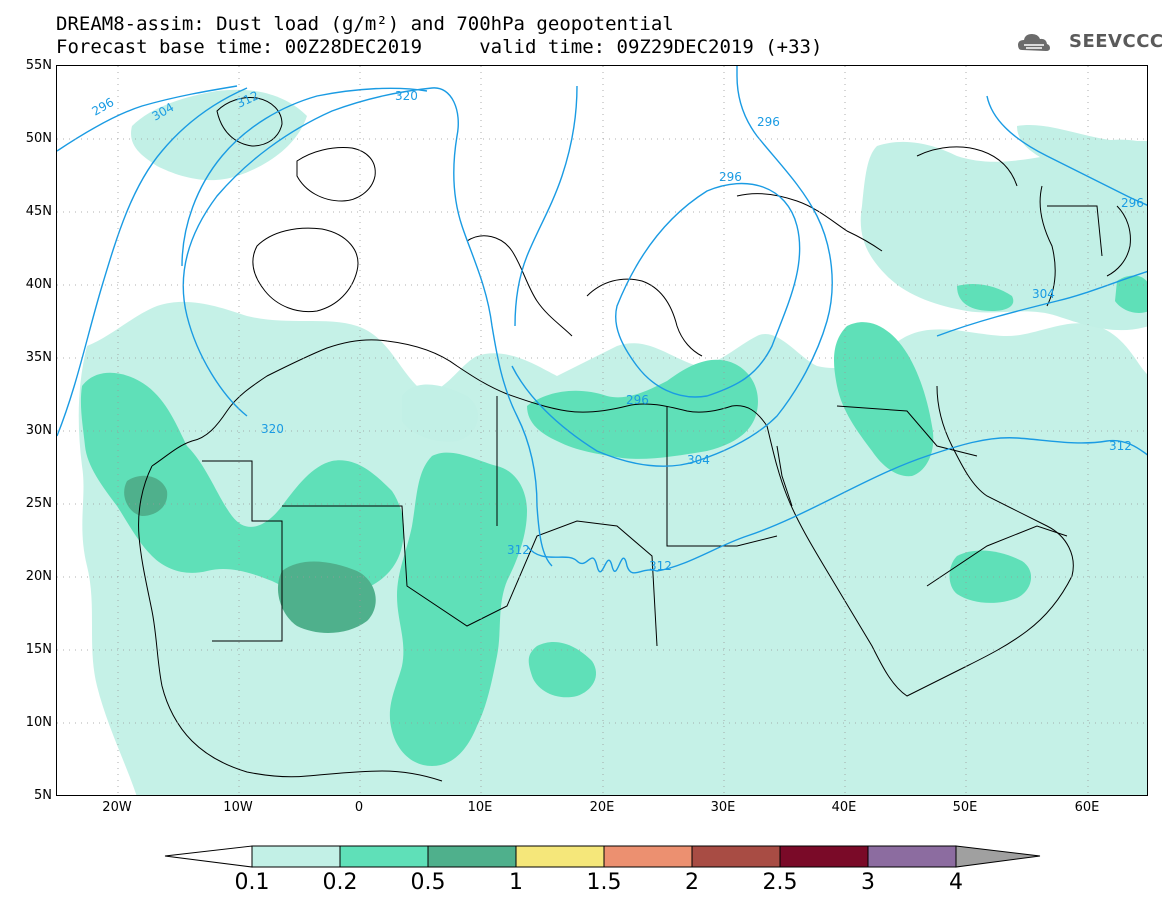 The image size is (1165, 907). I want to click on lon-label: 20W, so click(117, 807).